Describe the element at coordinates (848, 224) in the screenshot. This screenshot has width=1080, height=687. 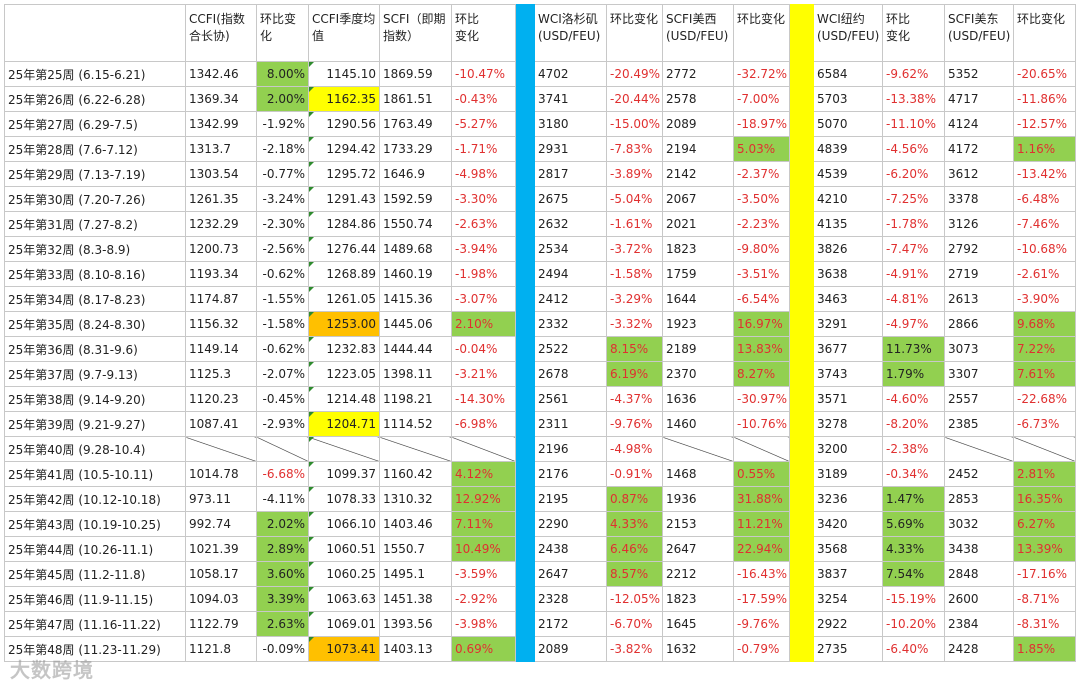
I see `cell-wny: 4135` at that location.